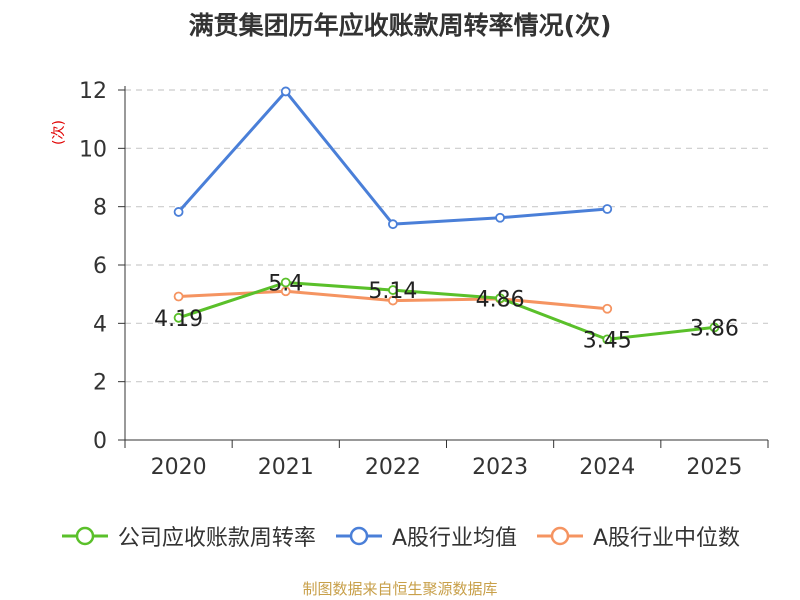 This screenshot has width=800, height=600. Describe the element at coordinates (500, 217) in the screenshot. I see `series-1-point-2023` at that location.